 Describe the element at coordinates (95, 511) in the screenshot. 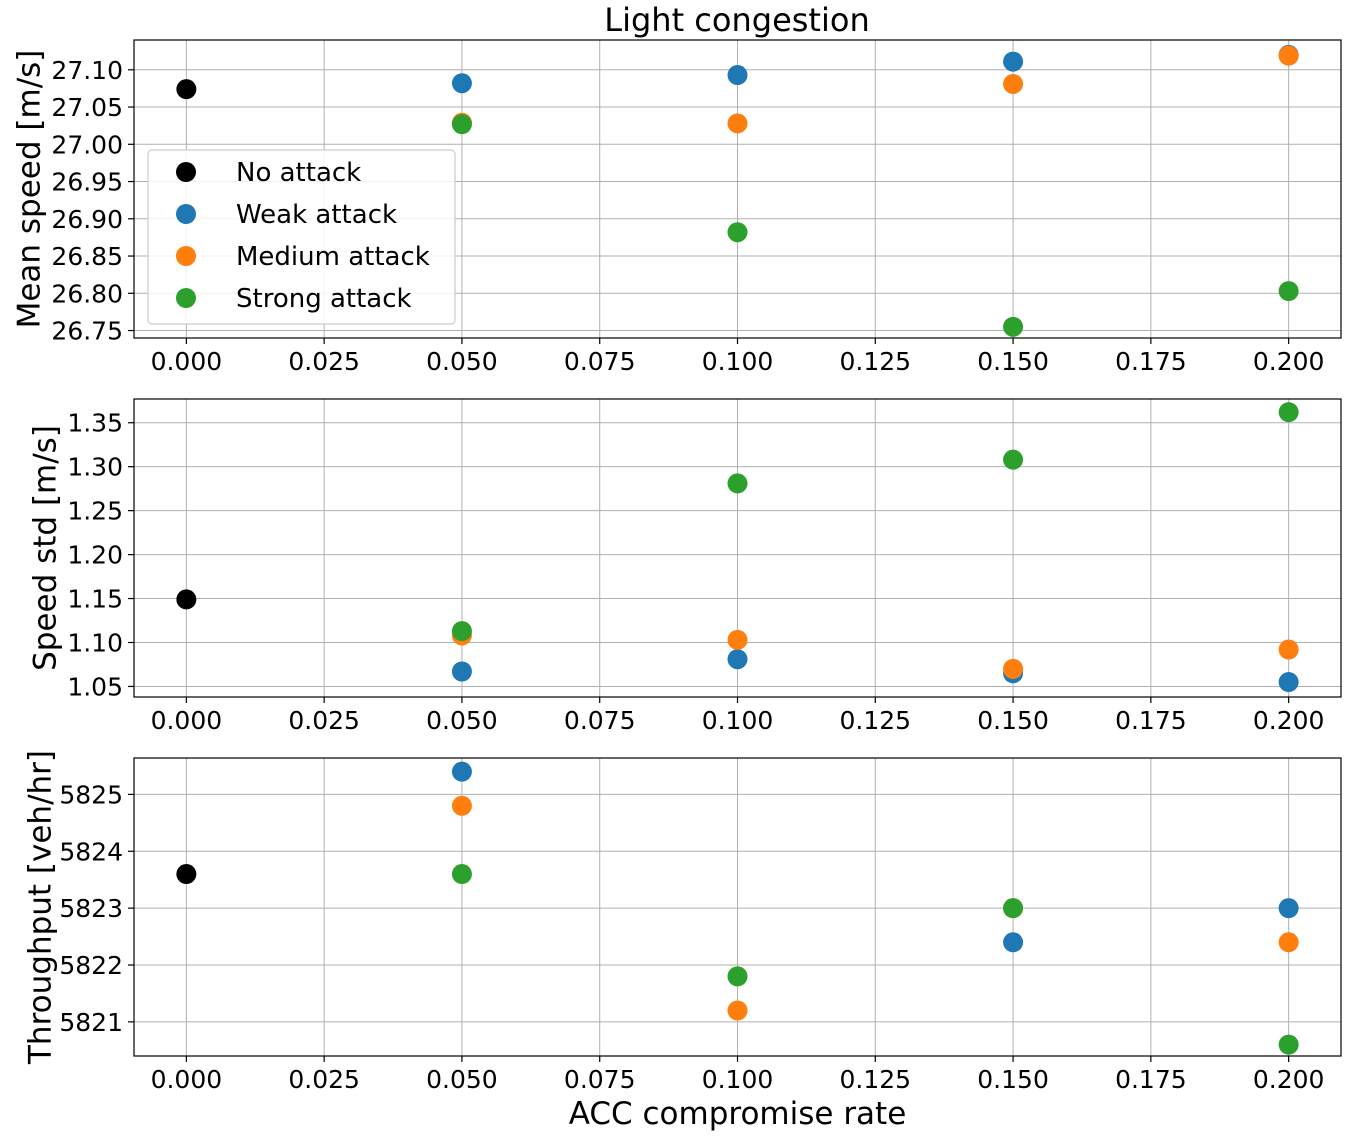

I see `y-tick-label: 1.25` at that location.